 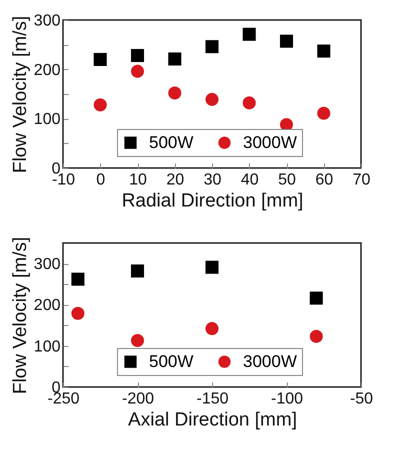 I want to click on x-tick-label: 10, so click(x=138, y=180).